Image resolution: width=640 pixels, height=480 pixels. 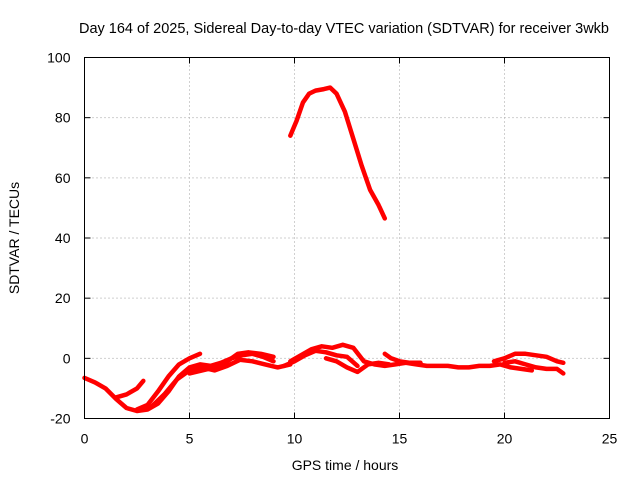 What do you see at coordinates (67, 358) in the screenshot?
I see `y-tick-label: 0` at bounding box center [67, 358].